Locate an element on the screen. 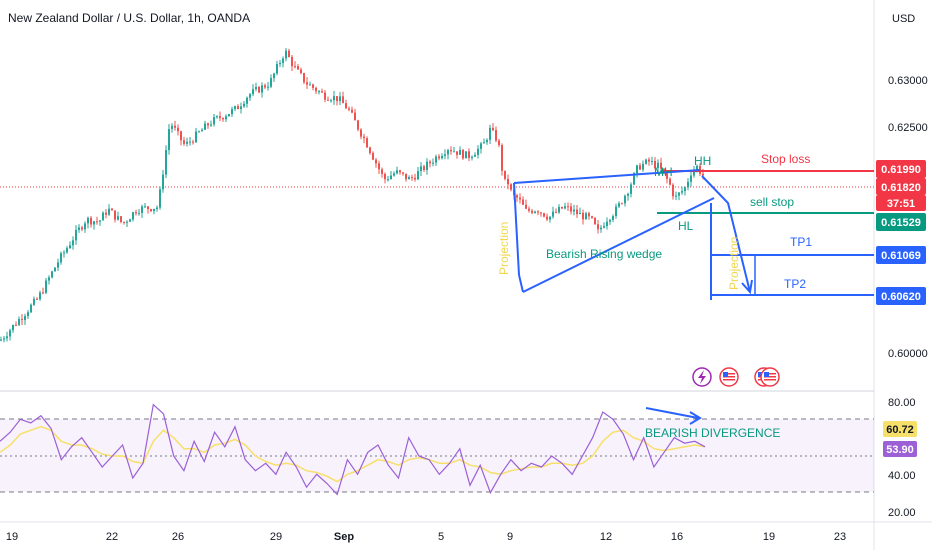 The height and width of the screenshot is (550, 932). wedge-left-tail is located at coordinates (521, 283).